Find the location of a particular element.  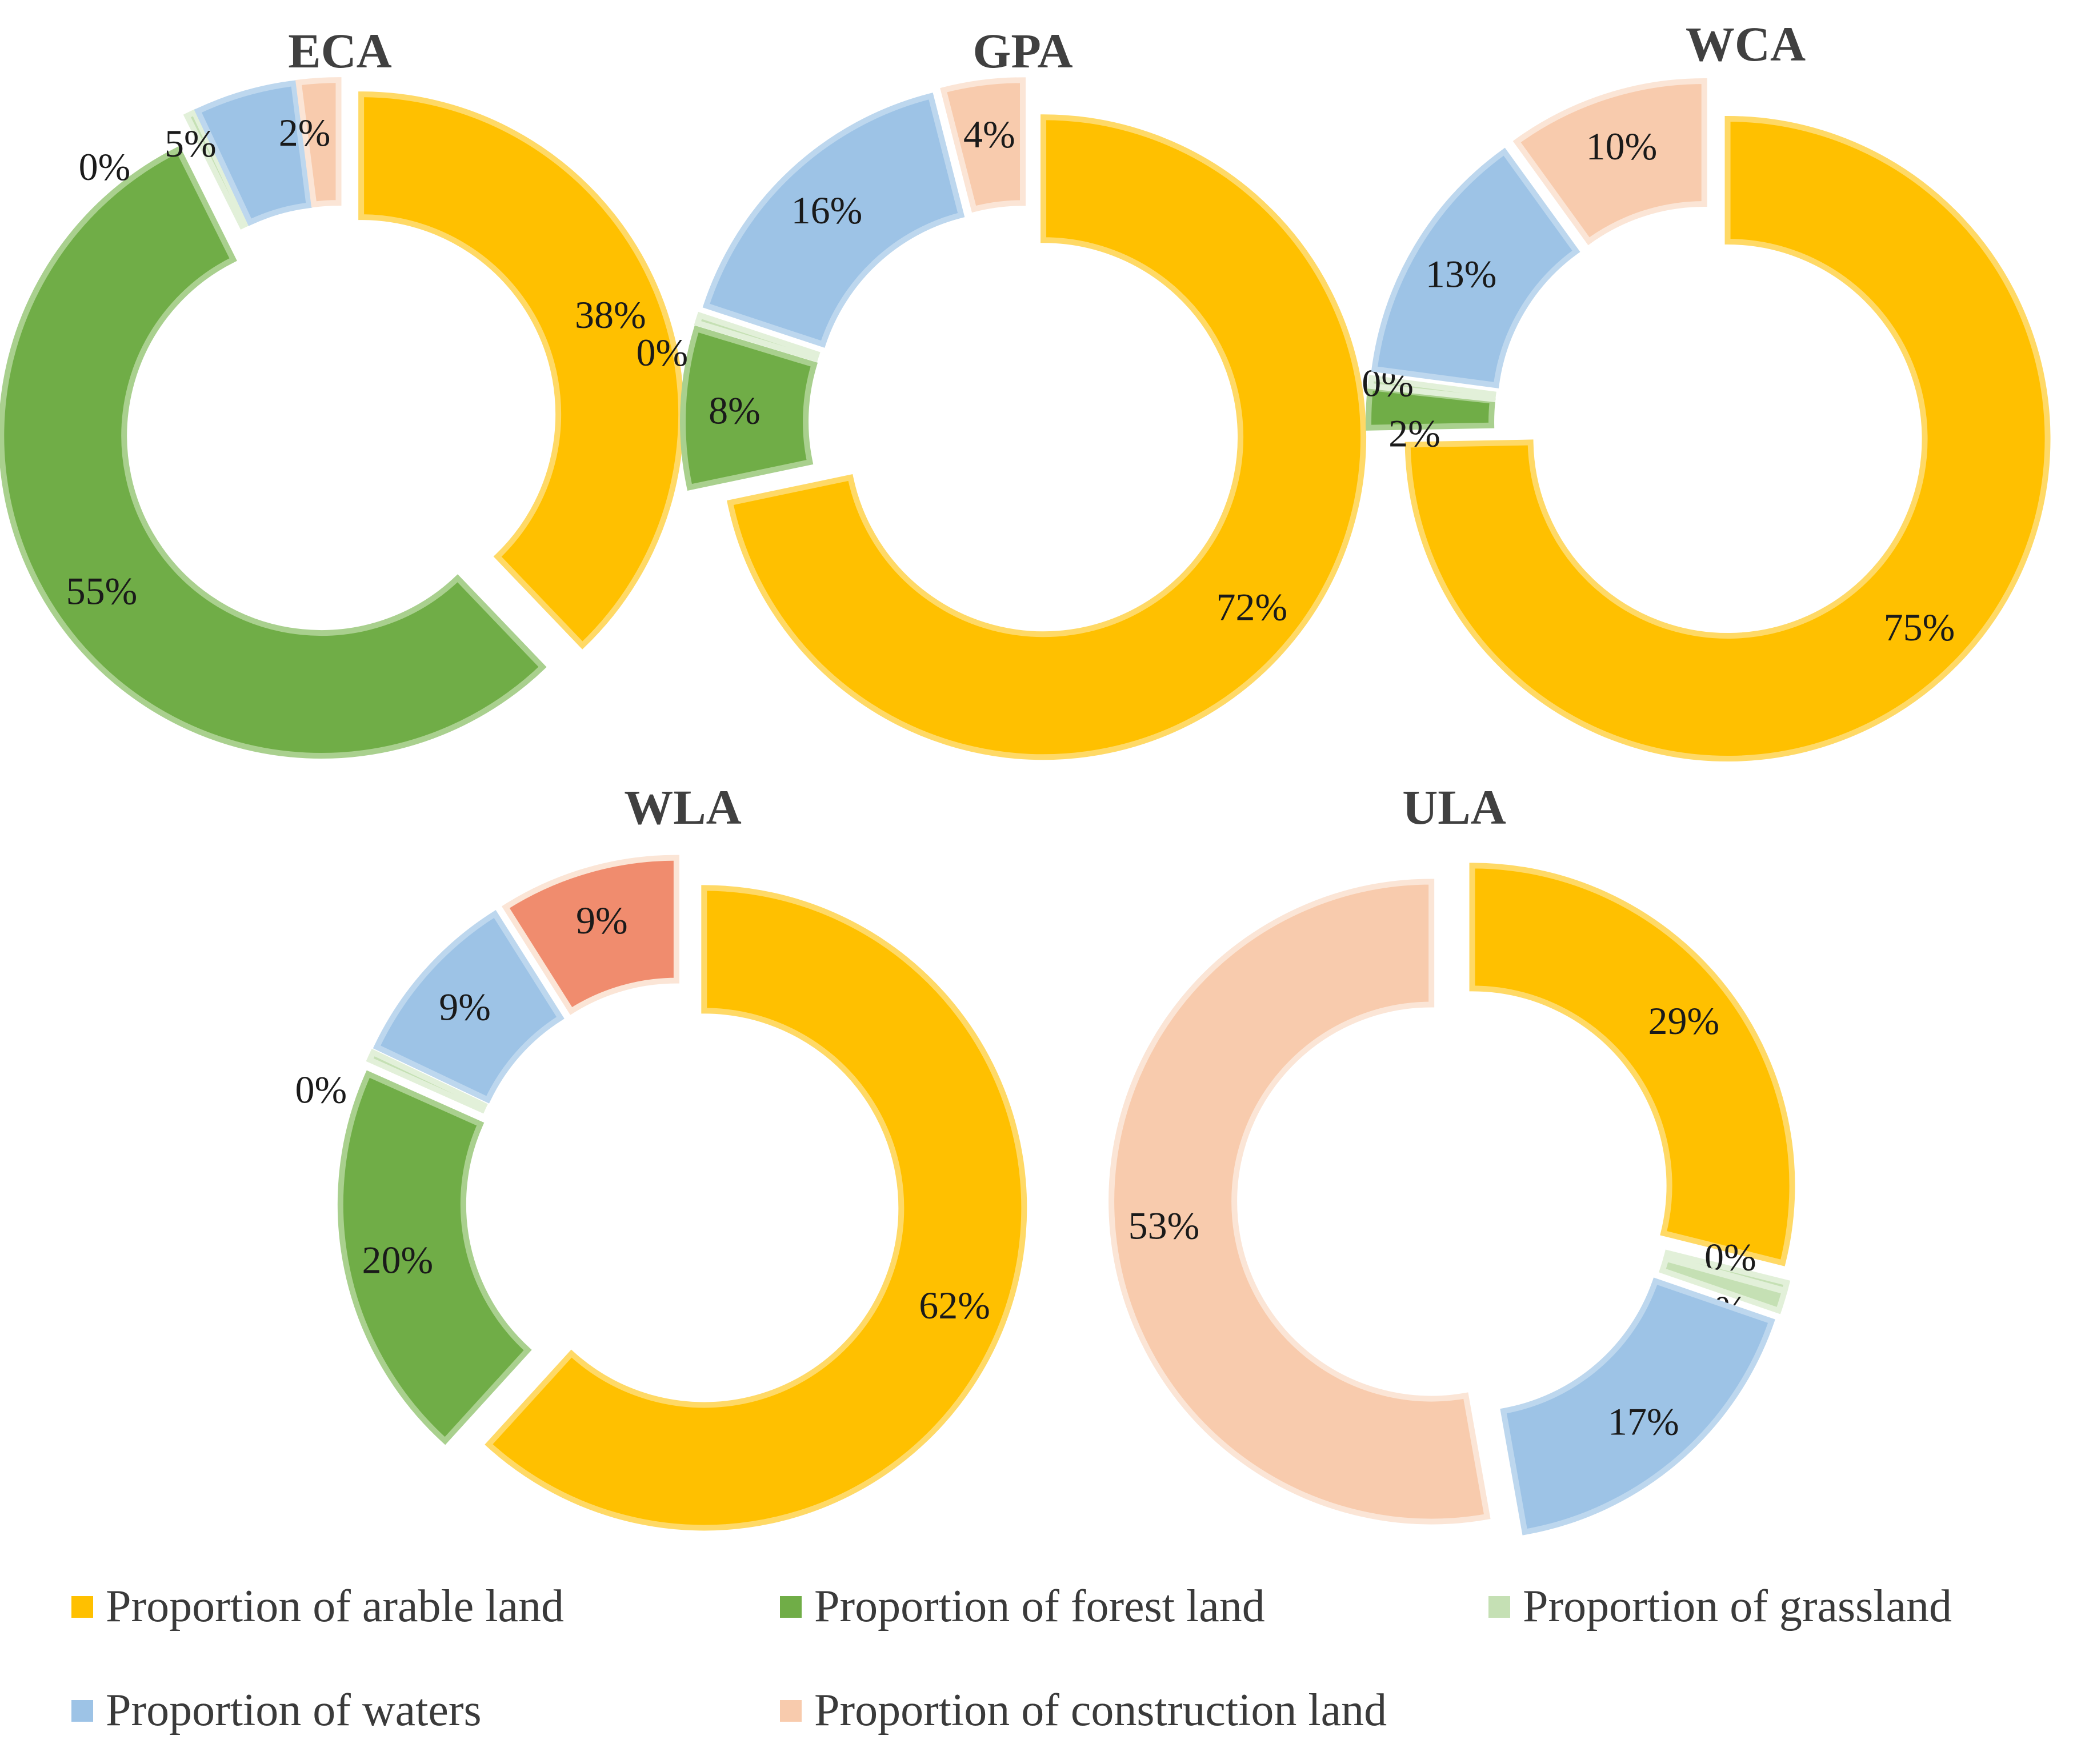

legend-item-waters: Proportion of waters is located at coordinates (276, 1710).